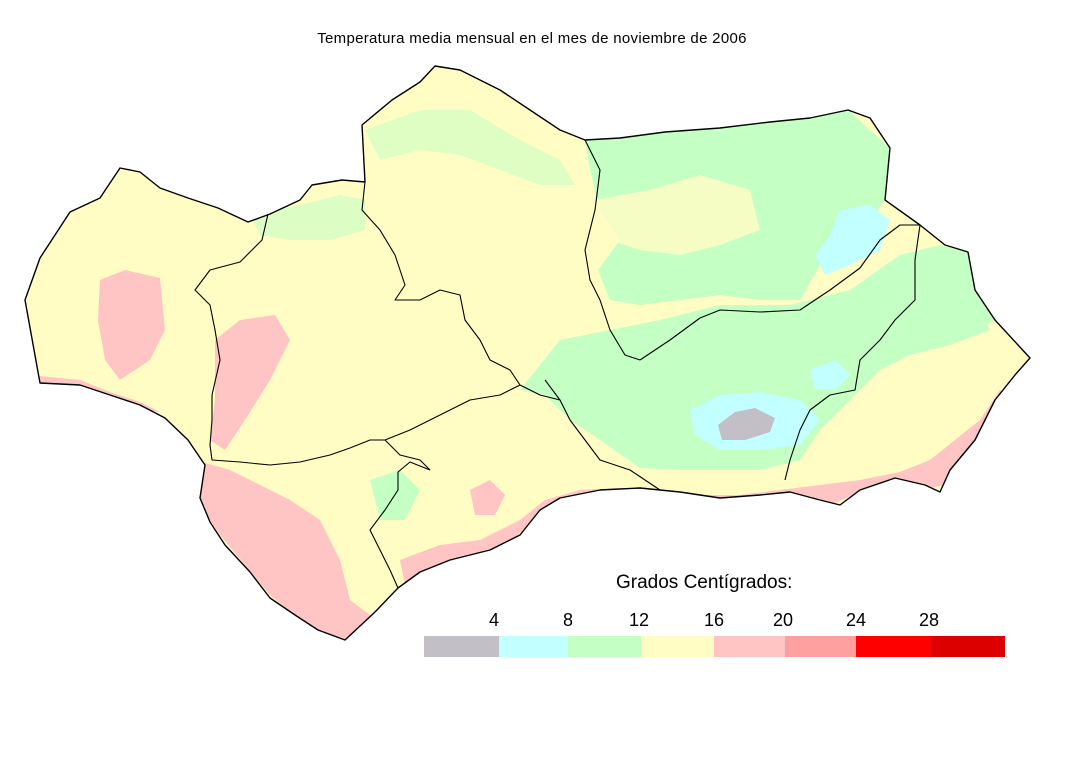  I want to click on boundary-malaga-granada-b, so click(540, 392).